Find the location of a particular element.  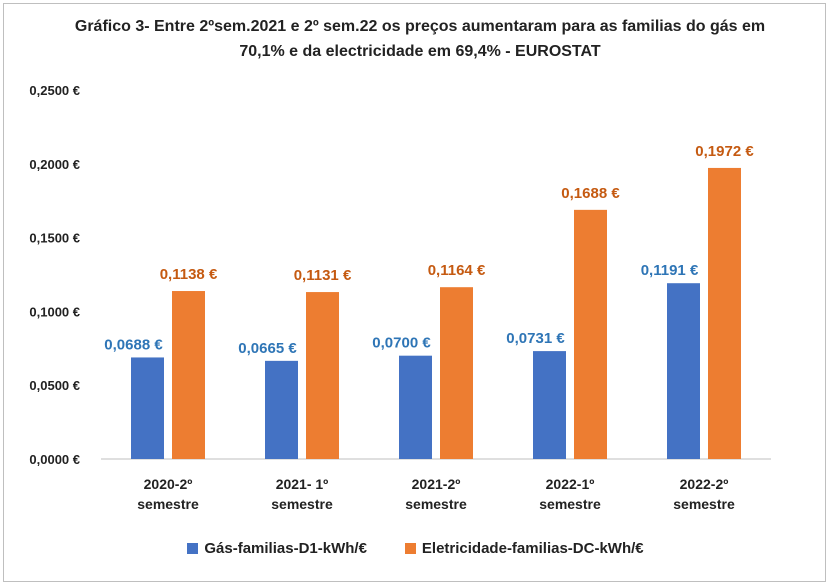

data-label: 0,1138 € is located at coordinates (189, 274).